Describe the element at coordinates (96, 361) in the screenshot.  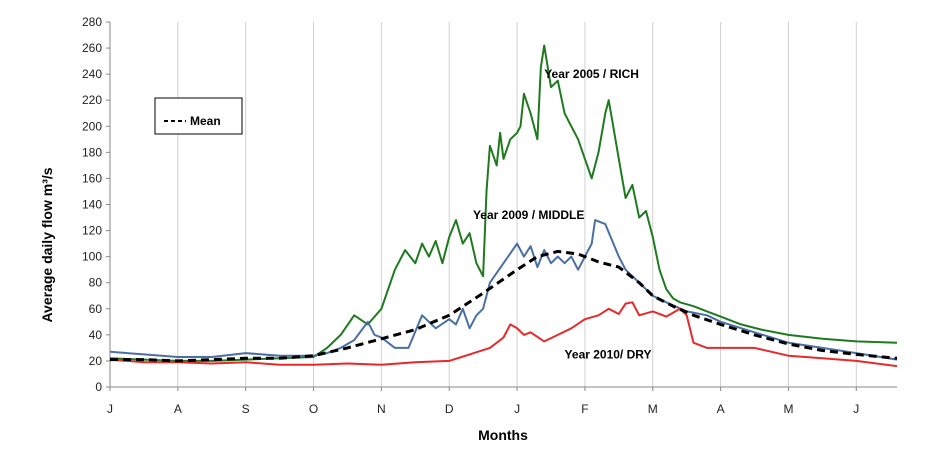
I see `y-tick-label: 20` at that location.